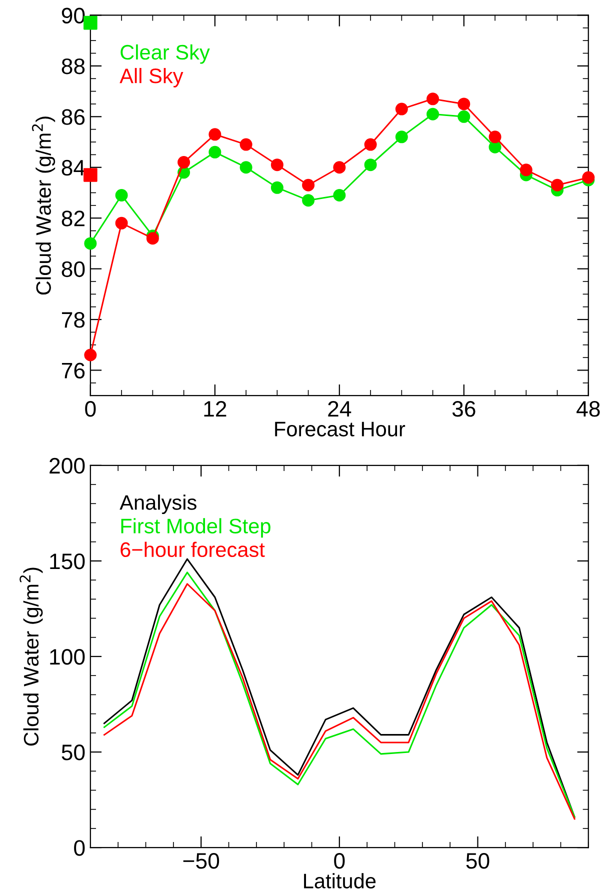 This screenshot has width=611, height=895. What do you see at coordinates (464, 409) in the screenshot?
I see `x-tick-label: 36` at bounding box center [464, 409].